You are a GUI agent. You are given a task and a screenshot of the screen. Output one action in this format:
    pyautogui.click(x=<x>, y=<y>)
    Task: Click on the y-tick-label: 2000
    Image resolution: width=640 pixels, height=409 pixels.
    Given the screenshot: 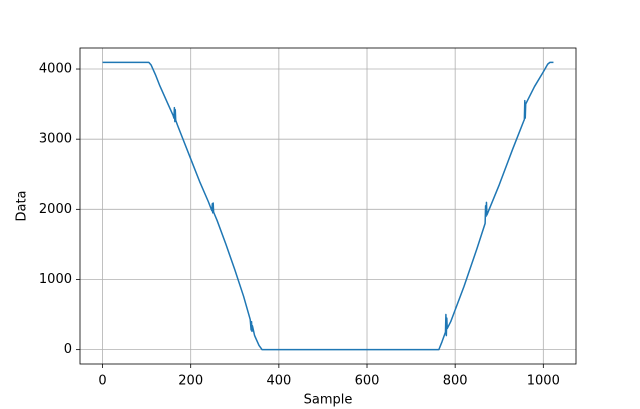 What is the action you would take?
    pyautogui.click(x=55, y=209)
    